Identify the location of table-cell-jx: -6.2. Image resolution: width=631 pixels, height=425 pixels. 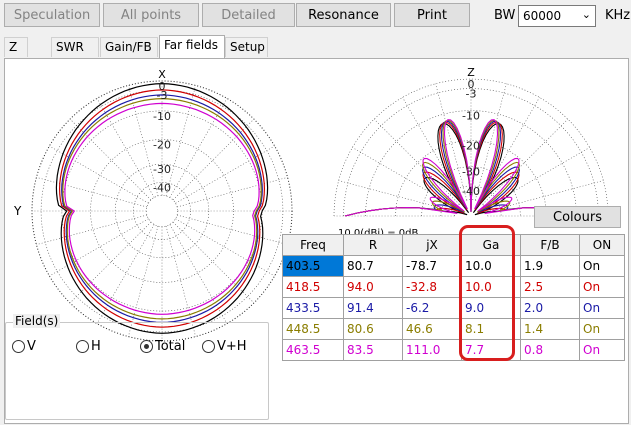
(432, 308).